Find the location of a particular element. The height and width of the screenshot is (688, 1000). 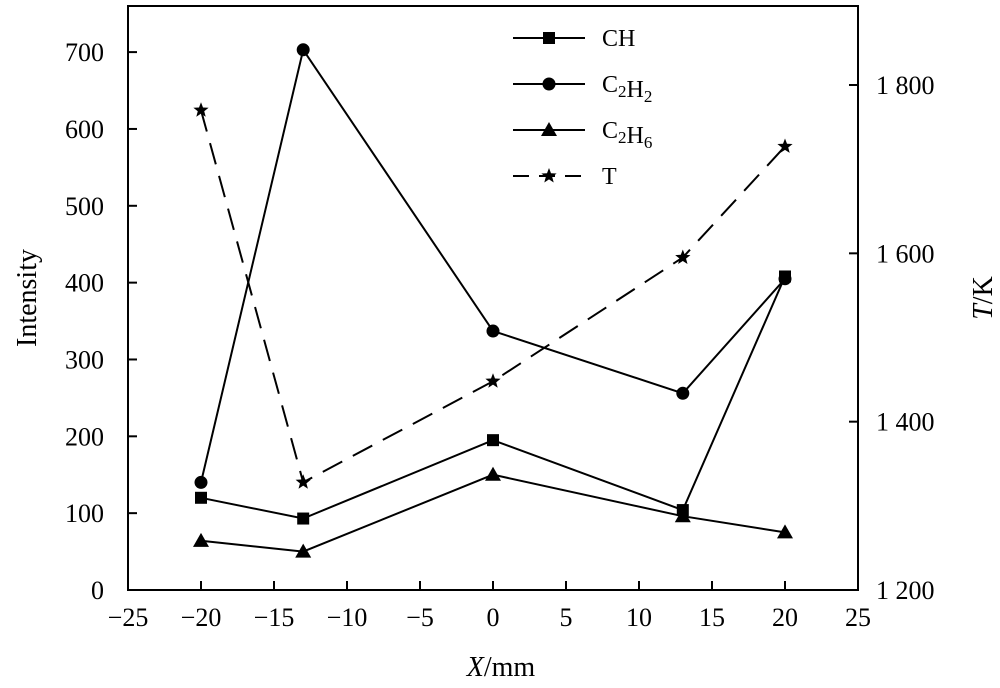

y-left-tick-label: 700 is located at coordinates (84, 52).